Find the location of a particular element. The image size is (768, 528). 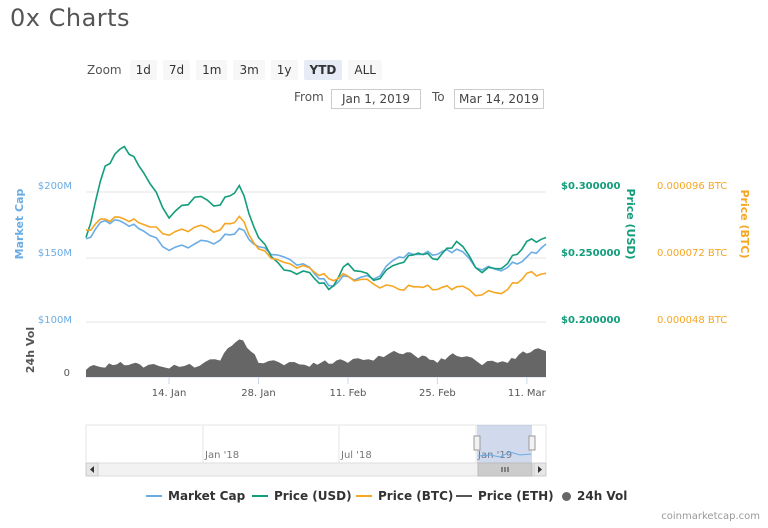

series-price-btc is located at coordinates (316, 256).